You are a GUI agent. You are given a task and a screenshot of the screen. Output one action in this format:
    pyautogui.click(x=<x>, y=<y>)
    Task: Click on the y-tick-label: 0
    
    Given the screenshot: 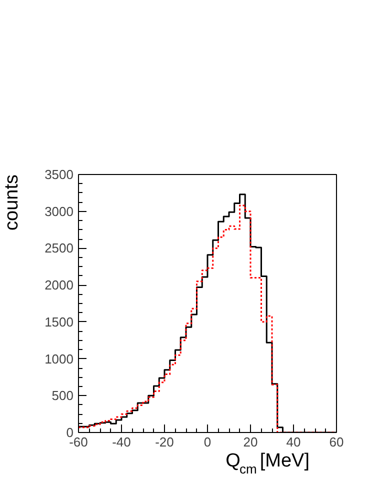 What is the action you would take?
    pyautogui.click(x=70, y=432)
    